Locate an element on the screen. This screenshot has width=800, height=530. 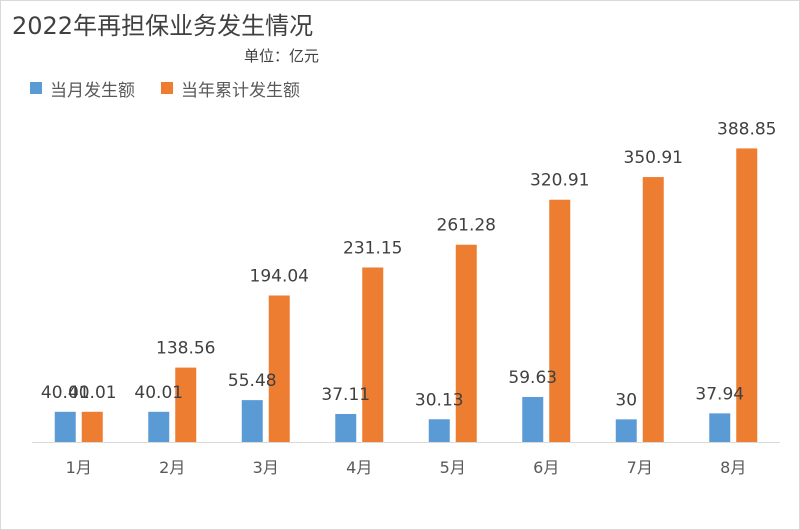
legend-item-cumulative: 当年累计发生额 is located at coordinates (230, 88).